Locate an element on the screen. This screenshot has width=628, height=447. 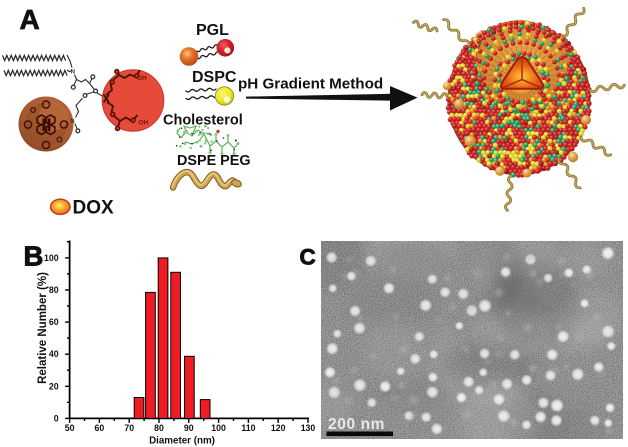
svg-text: B is located at coordinates (34, 256).